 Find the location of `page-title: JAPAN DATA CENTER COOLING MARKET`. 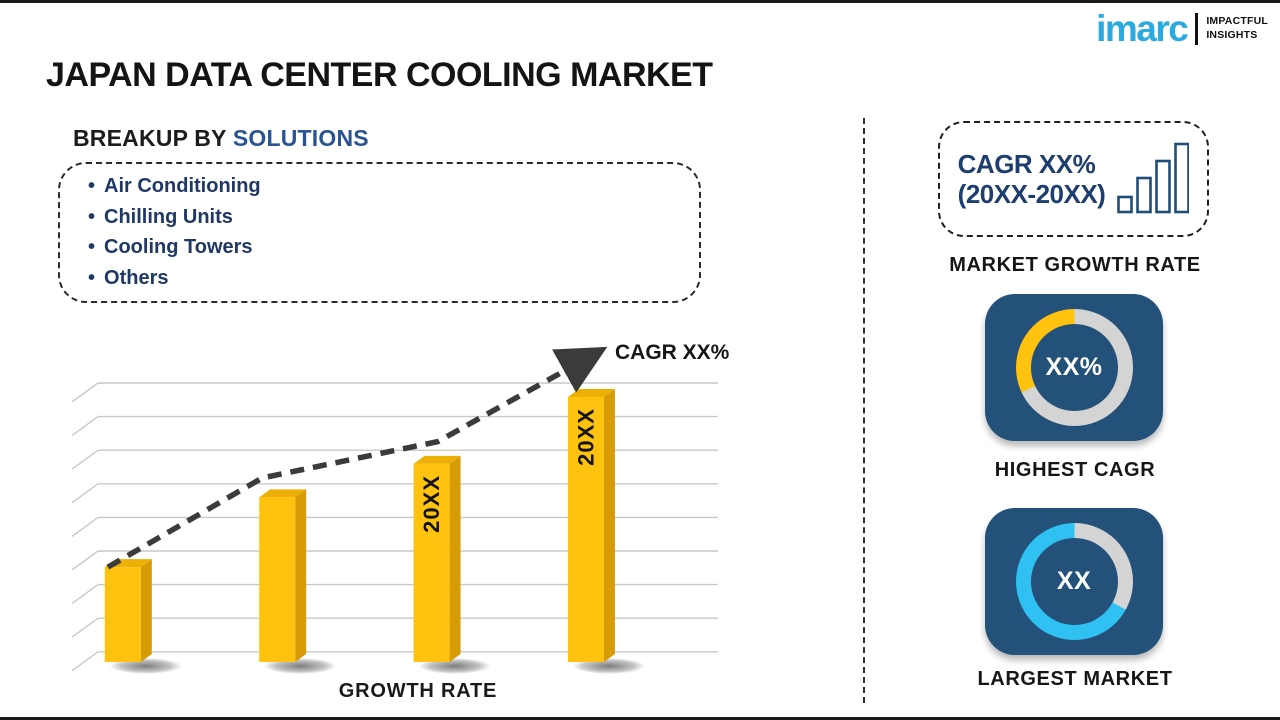

page-title: JAPAN DATA CENTER COOLING MARKET is located at coordinates (379, 75).